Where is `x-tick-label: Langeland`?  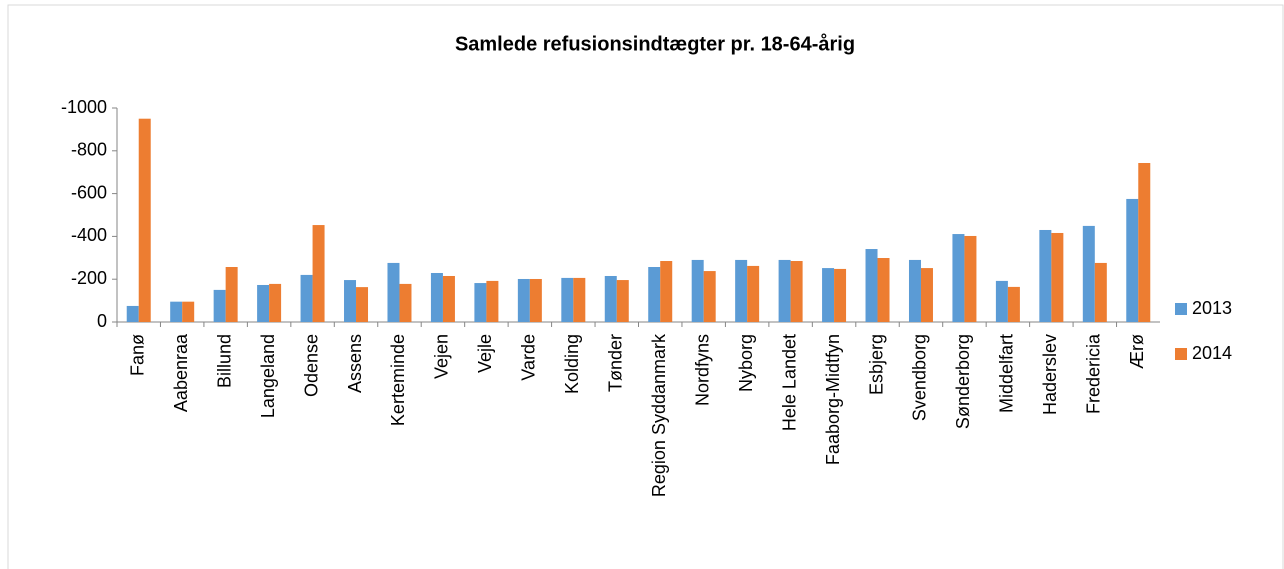 x-tick-label: Langeland is located at coordinates (268, 376).